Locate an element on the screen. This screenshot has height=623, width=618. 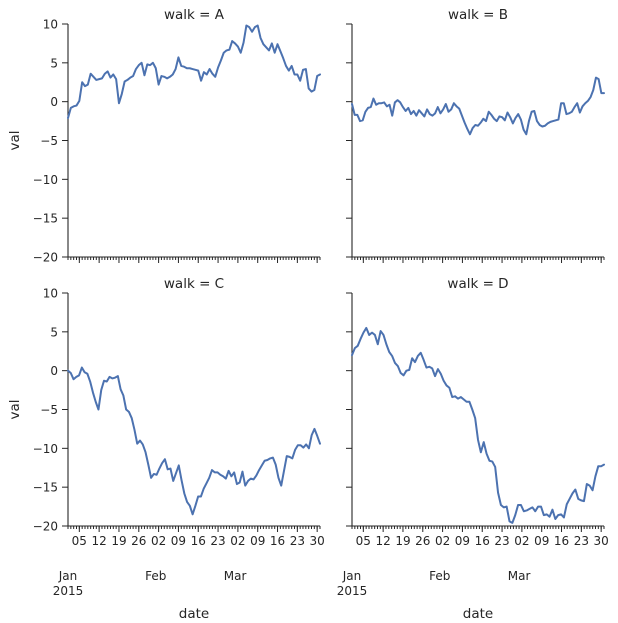
series-line-walkb is located at coordinates (478, 106).